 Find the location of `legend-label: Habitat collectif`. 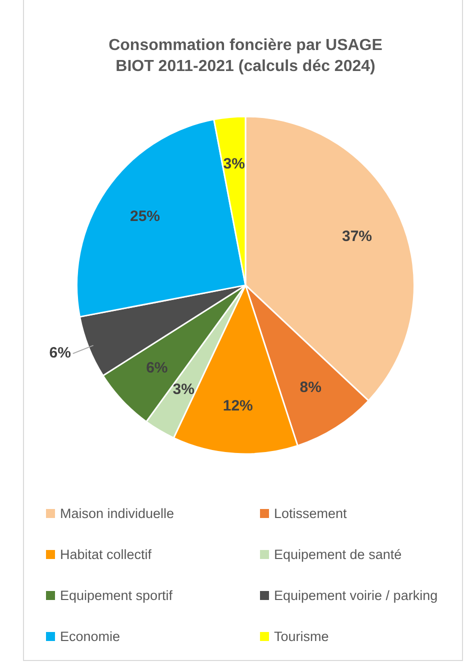

legend-label: Habitat collectif is located at coordinates (106, 554).